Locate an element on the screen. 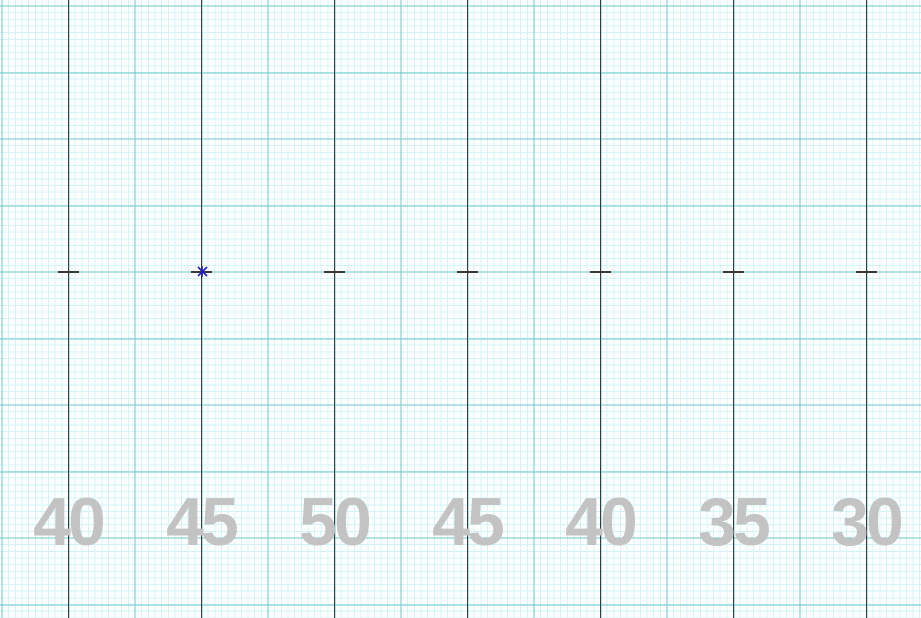 This screenshot has height=618, width=921. yard-label-7: 30 is located at coordinates (867, 522).